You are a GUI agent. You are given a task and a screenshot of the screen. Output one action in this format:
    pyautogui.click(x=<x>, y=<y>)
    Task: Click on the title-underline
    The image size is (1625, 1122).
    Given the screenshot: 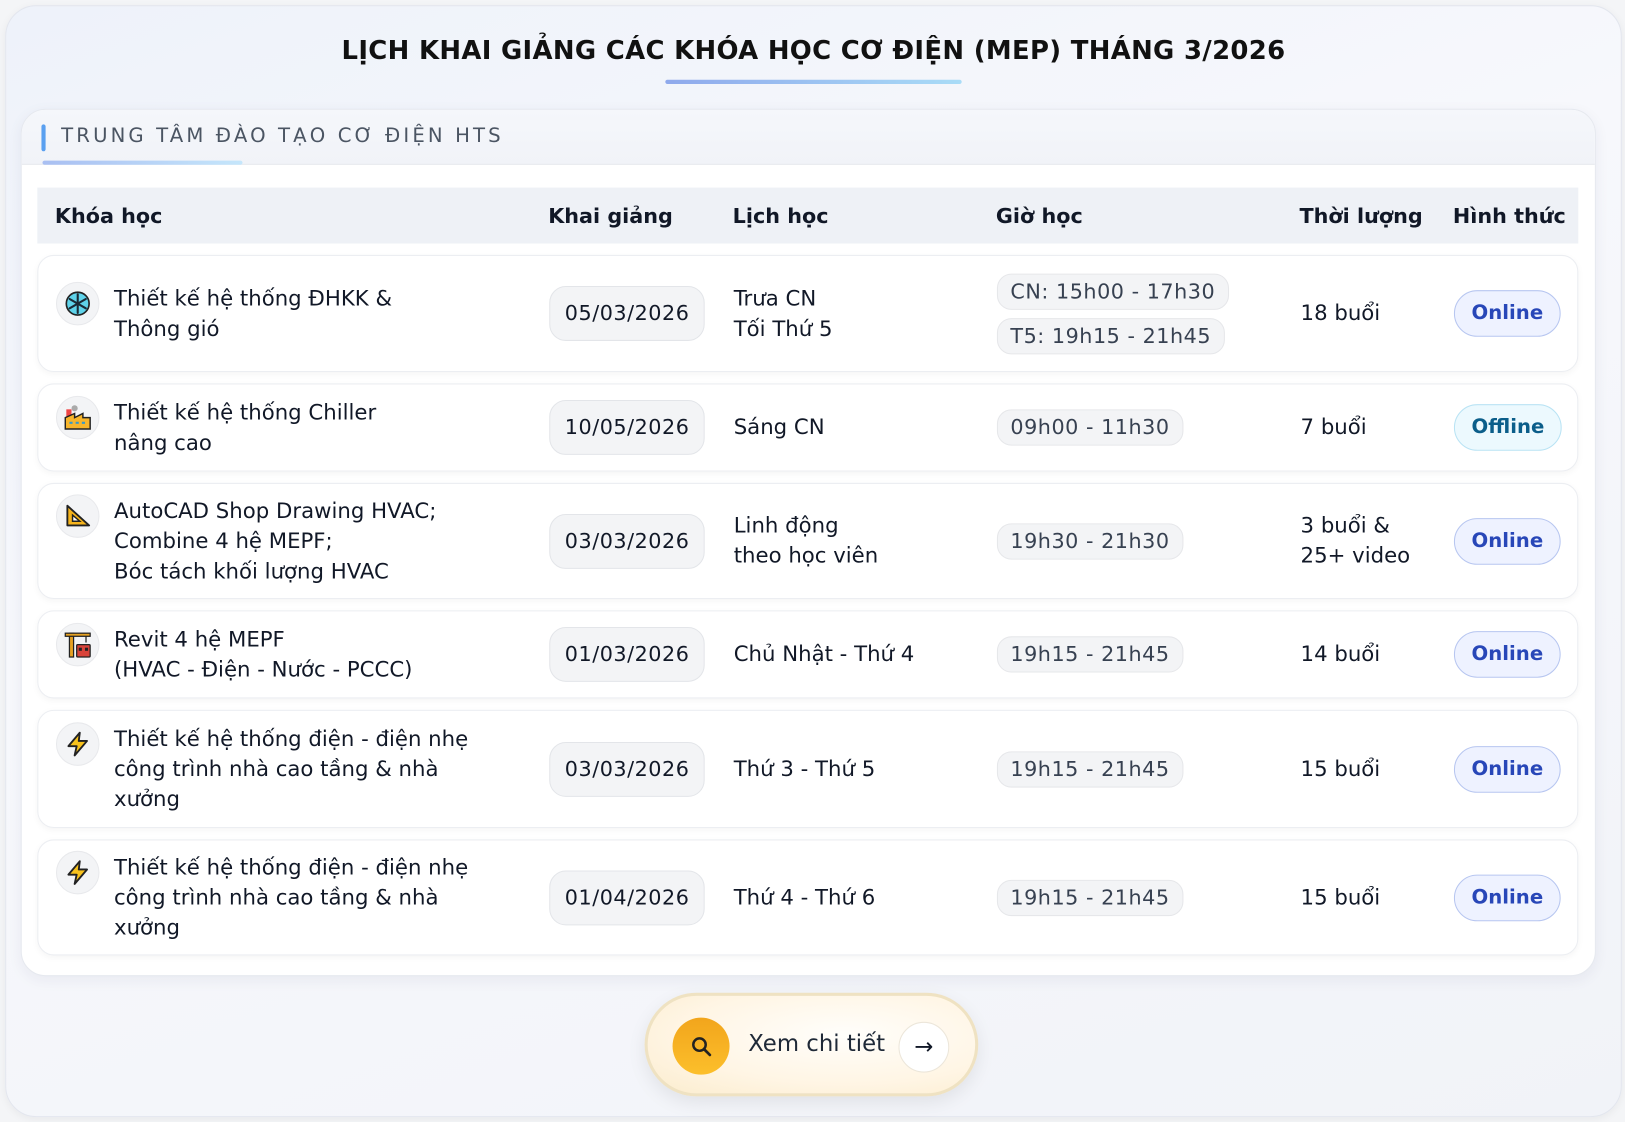 What is the action you would take?
    pyautogui.click(x=813, y=81)
    